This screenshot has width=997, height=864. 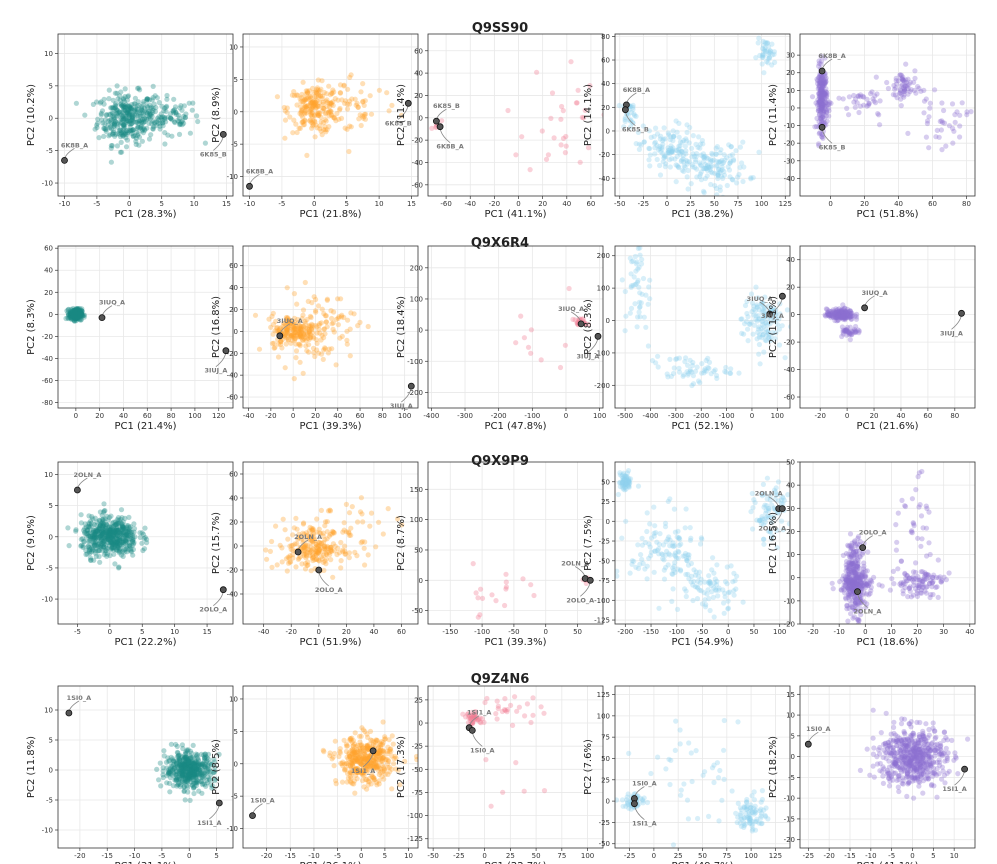 I want to click on y-tick-label: 20, so click(x=418, y=96).